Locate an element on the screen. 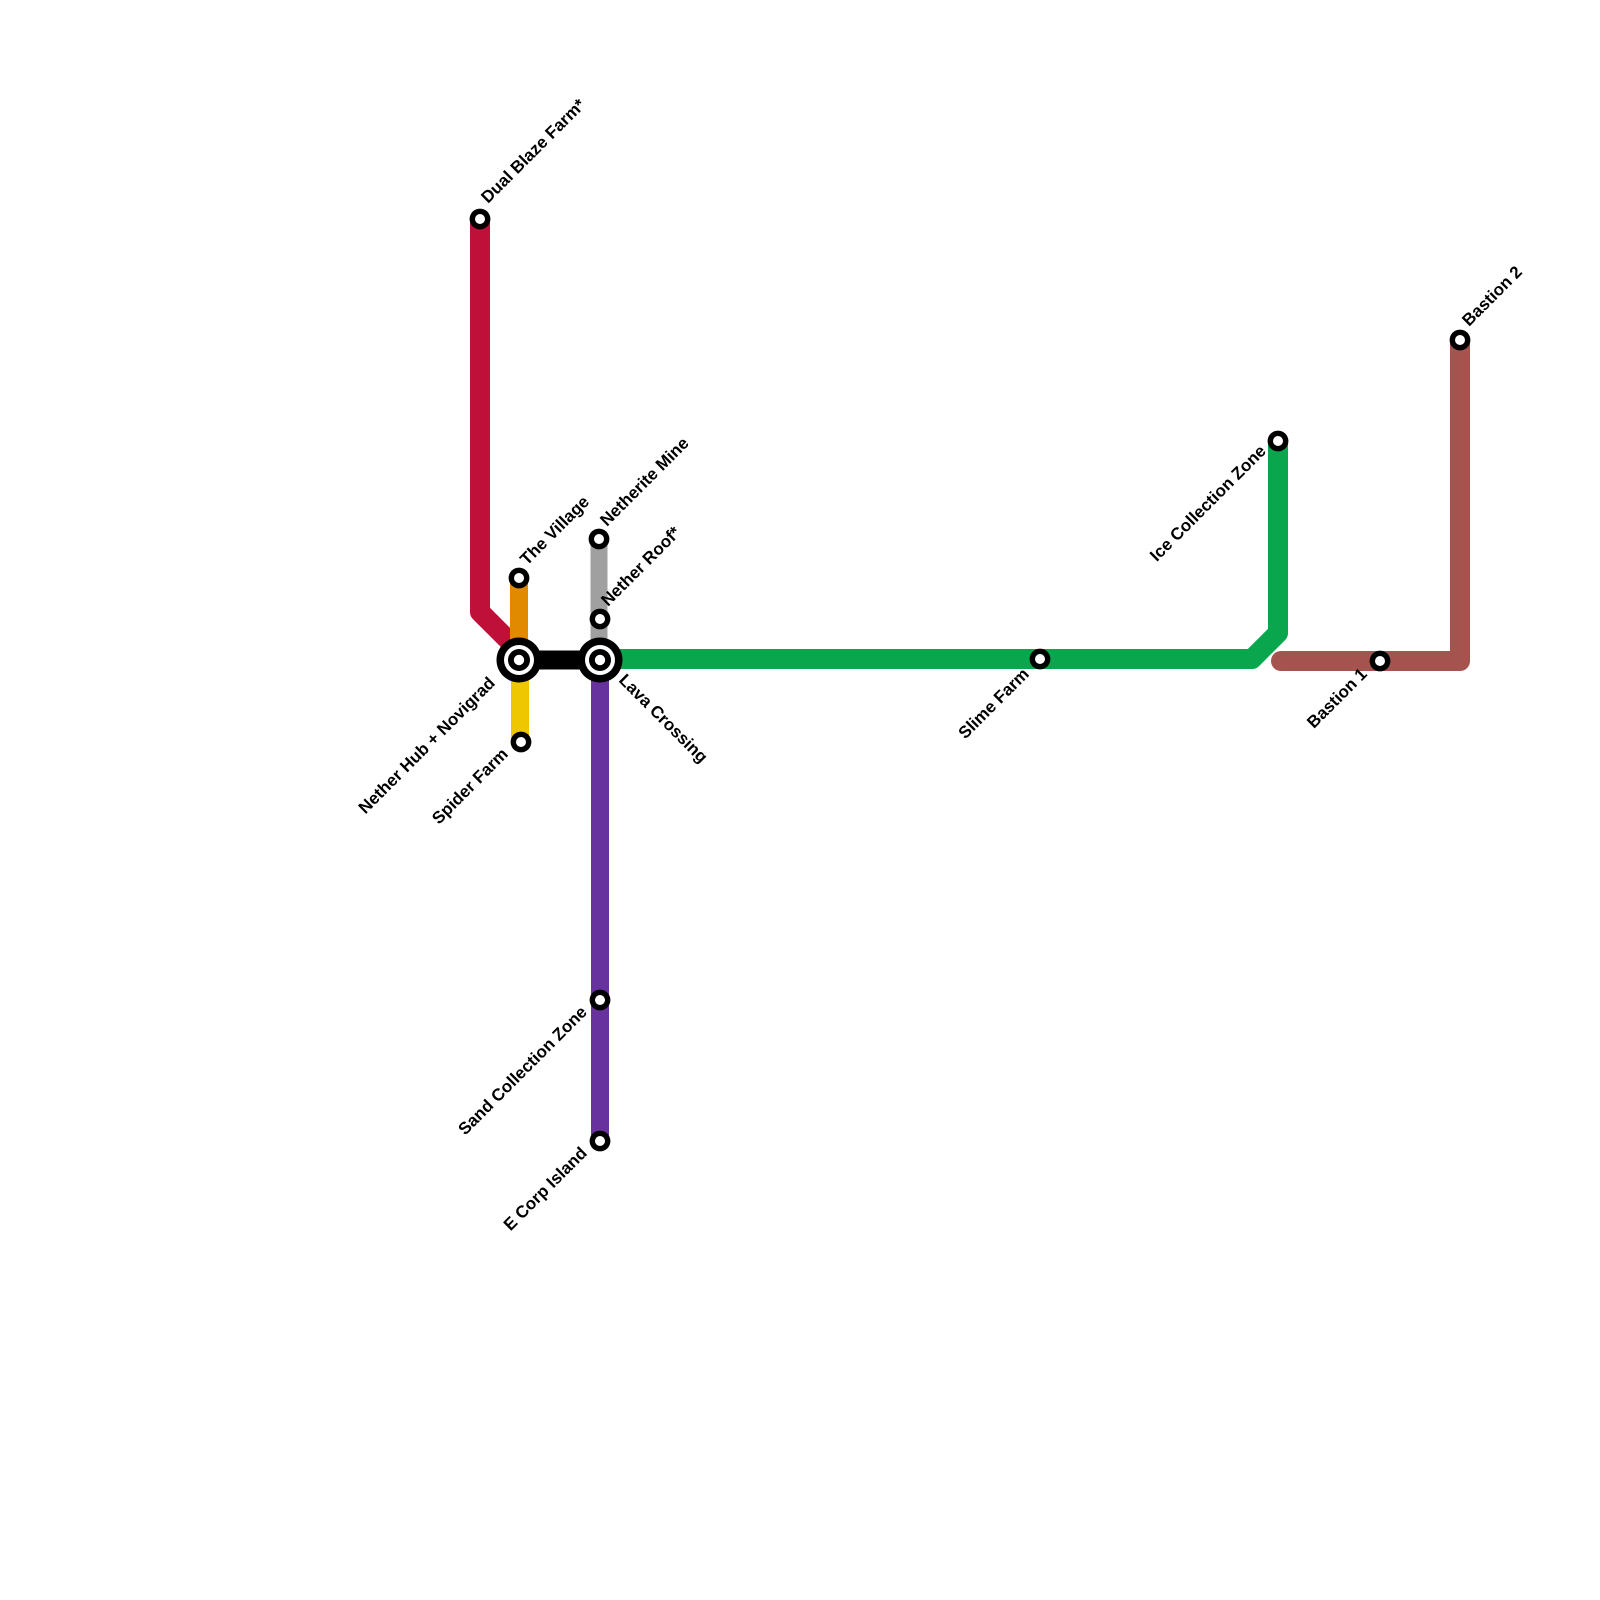  green-line is located at coordinates (944, 555).